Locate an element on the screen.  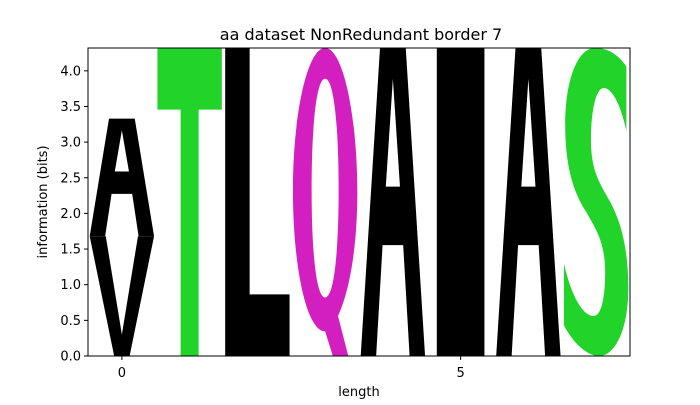
y-axis: 0.0 0.5 1.0 1.5 2.0 2.5 3.0 3.5 4.0 is located at coordinates (74, 214).